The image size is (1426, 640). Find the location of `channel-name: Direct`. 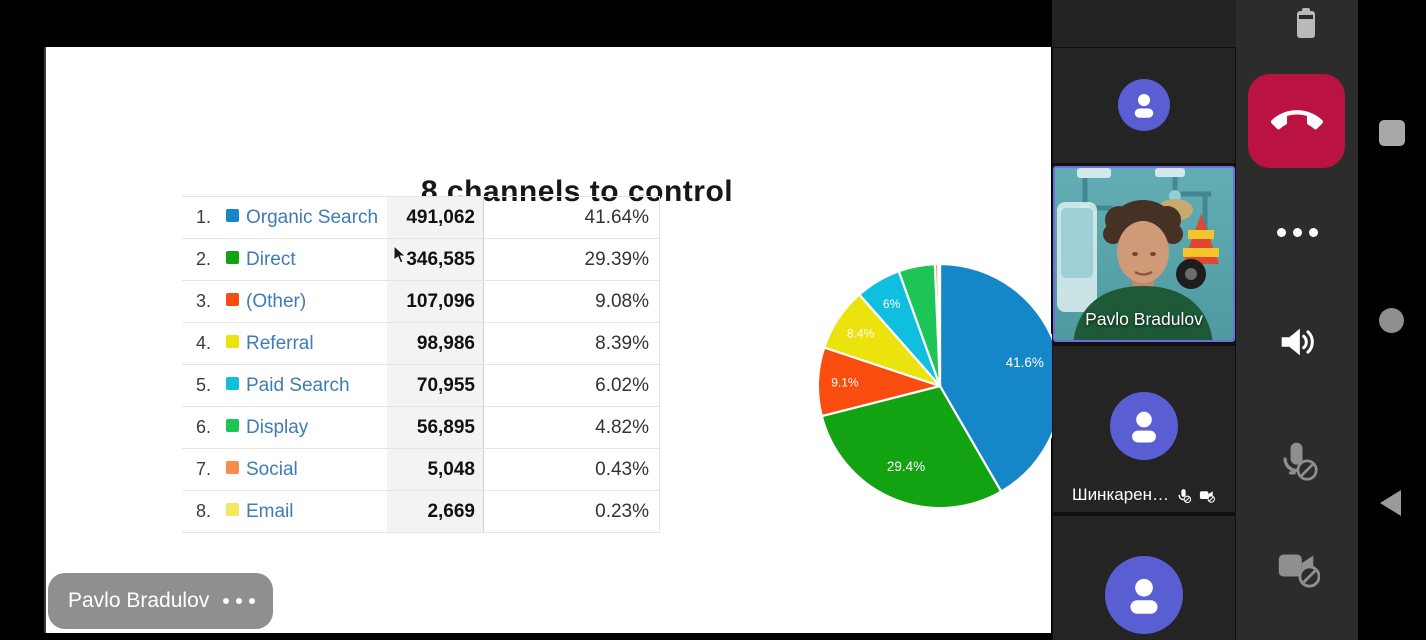

channel-name: Direct is located at coordinates (271, 259).